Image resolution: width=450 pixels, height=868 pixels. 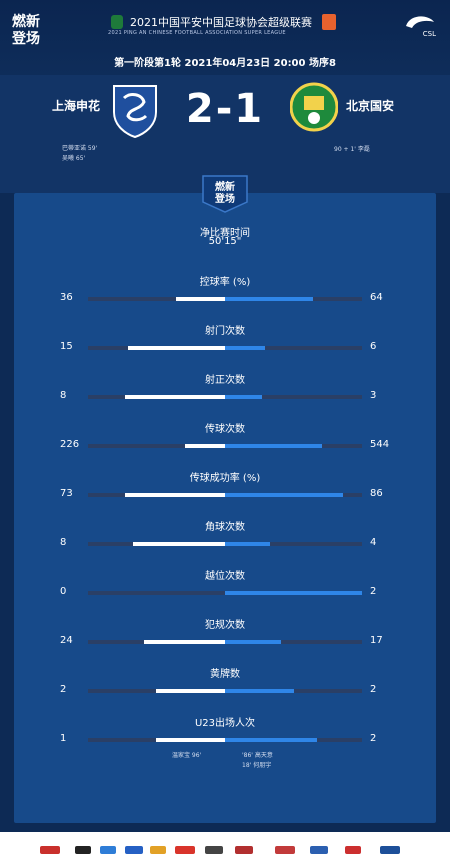 I want to click on final-score: 2-1, so click(x=225, y=109).